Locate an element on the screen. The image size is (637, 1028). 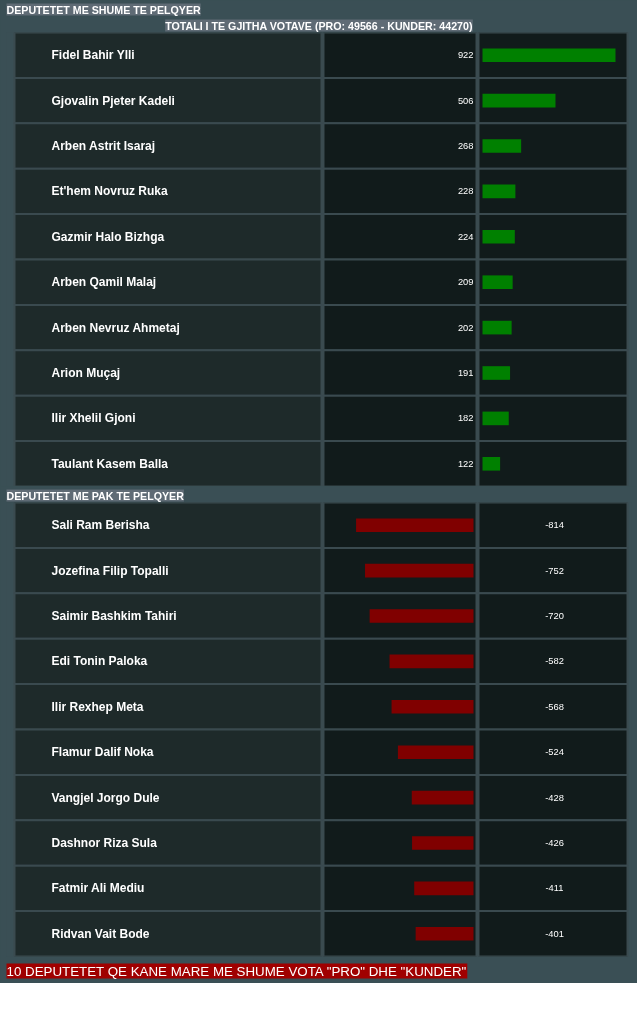
y-tick-label: Saimir Bashkim Tahiri is located at coordinates (114, 616).